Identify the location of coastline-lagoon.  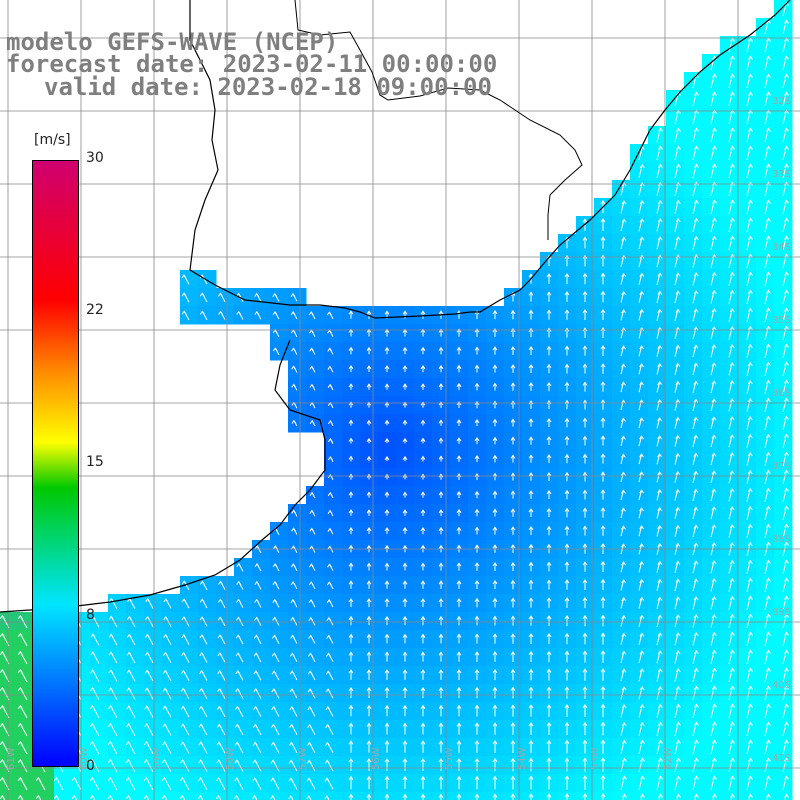
(438, 120).